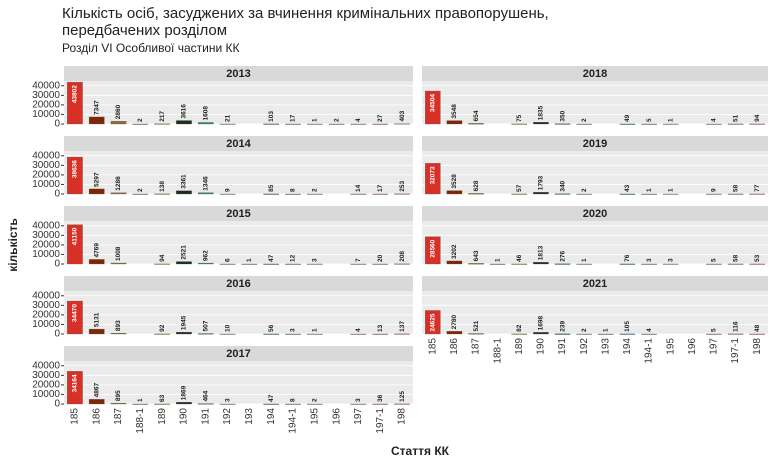  I want to click on chart-title: передбачених розділом, so click(144, 30).